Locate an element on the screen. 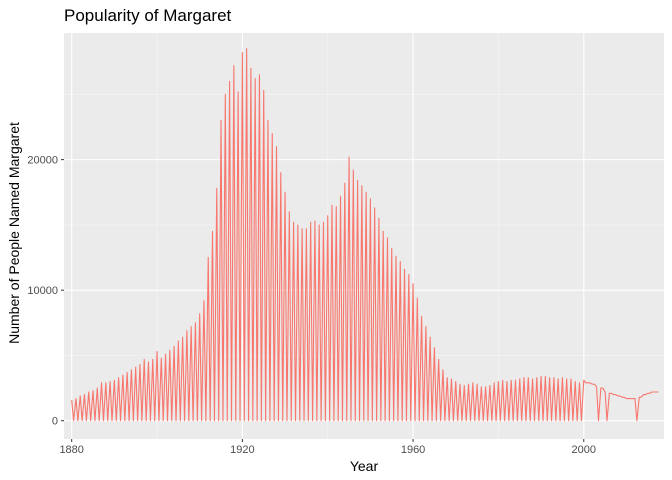  x-tick-label: 2000 is located at coordinates (584, 450).